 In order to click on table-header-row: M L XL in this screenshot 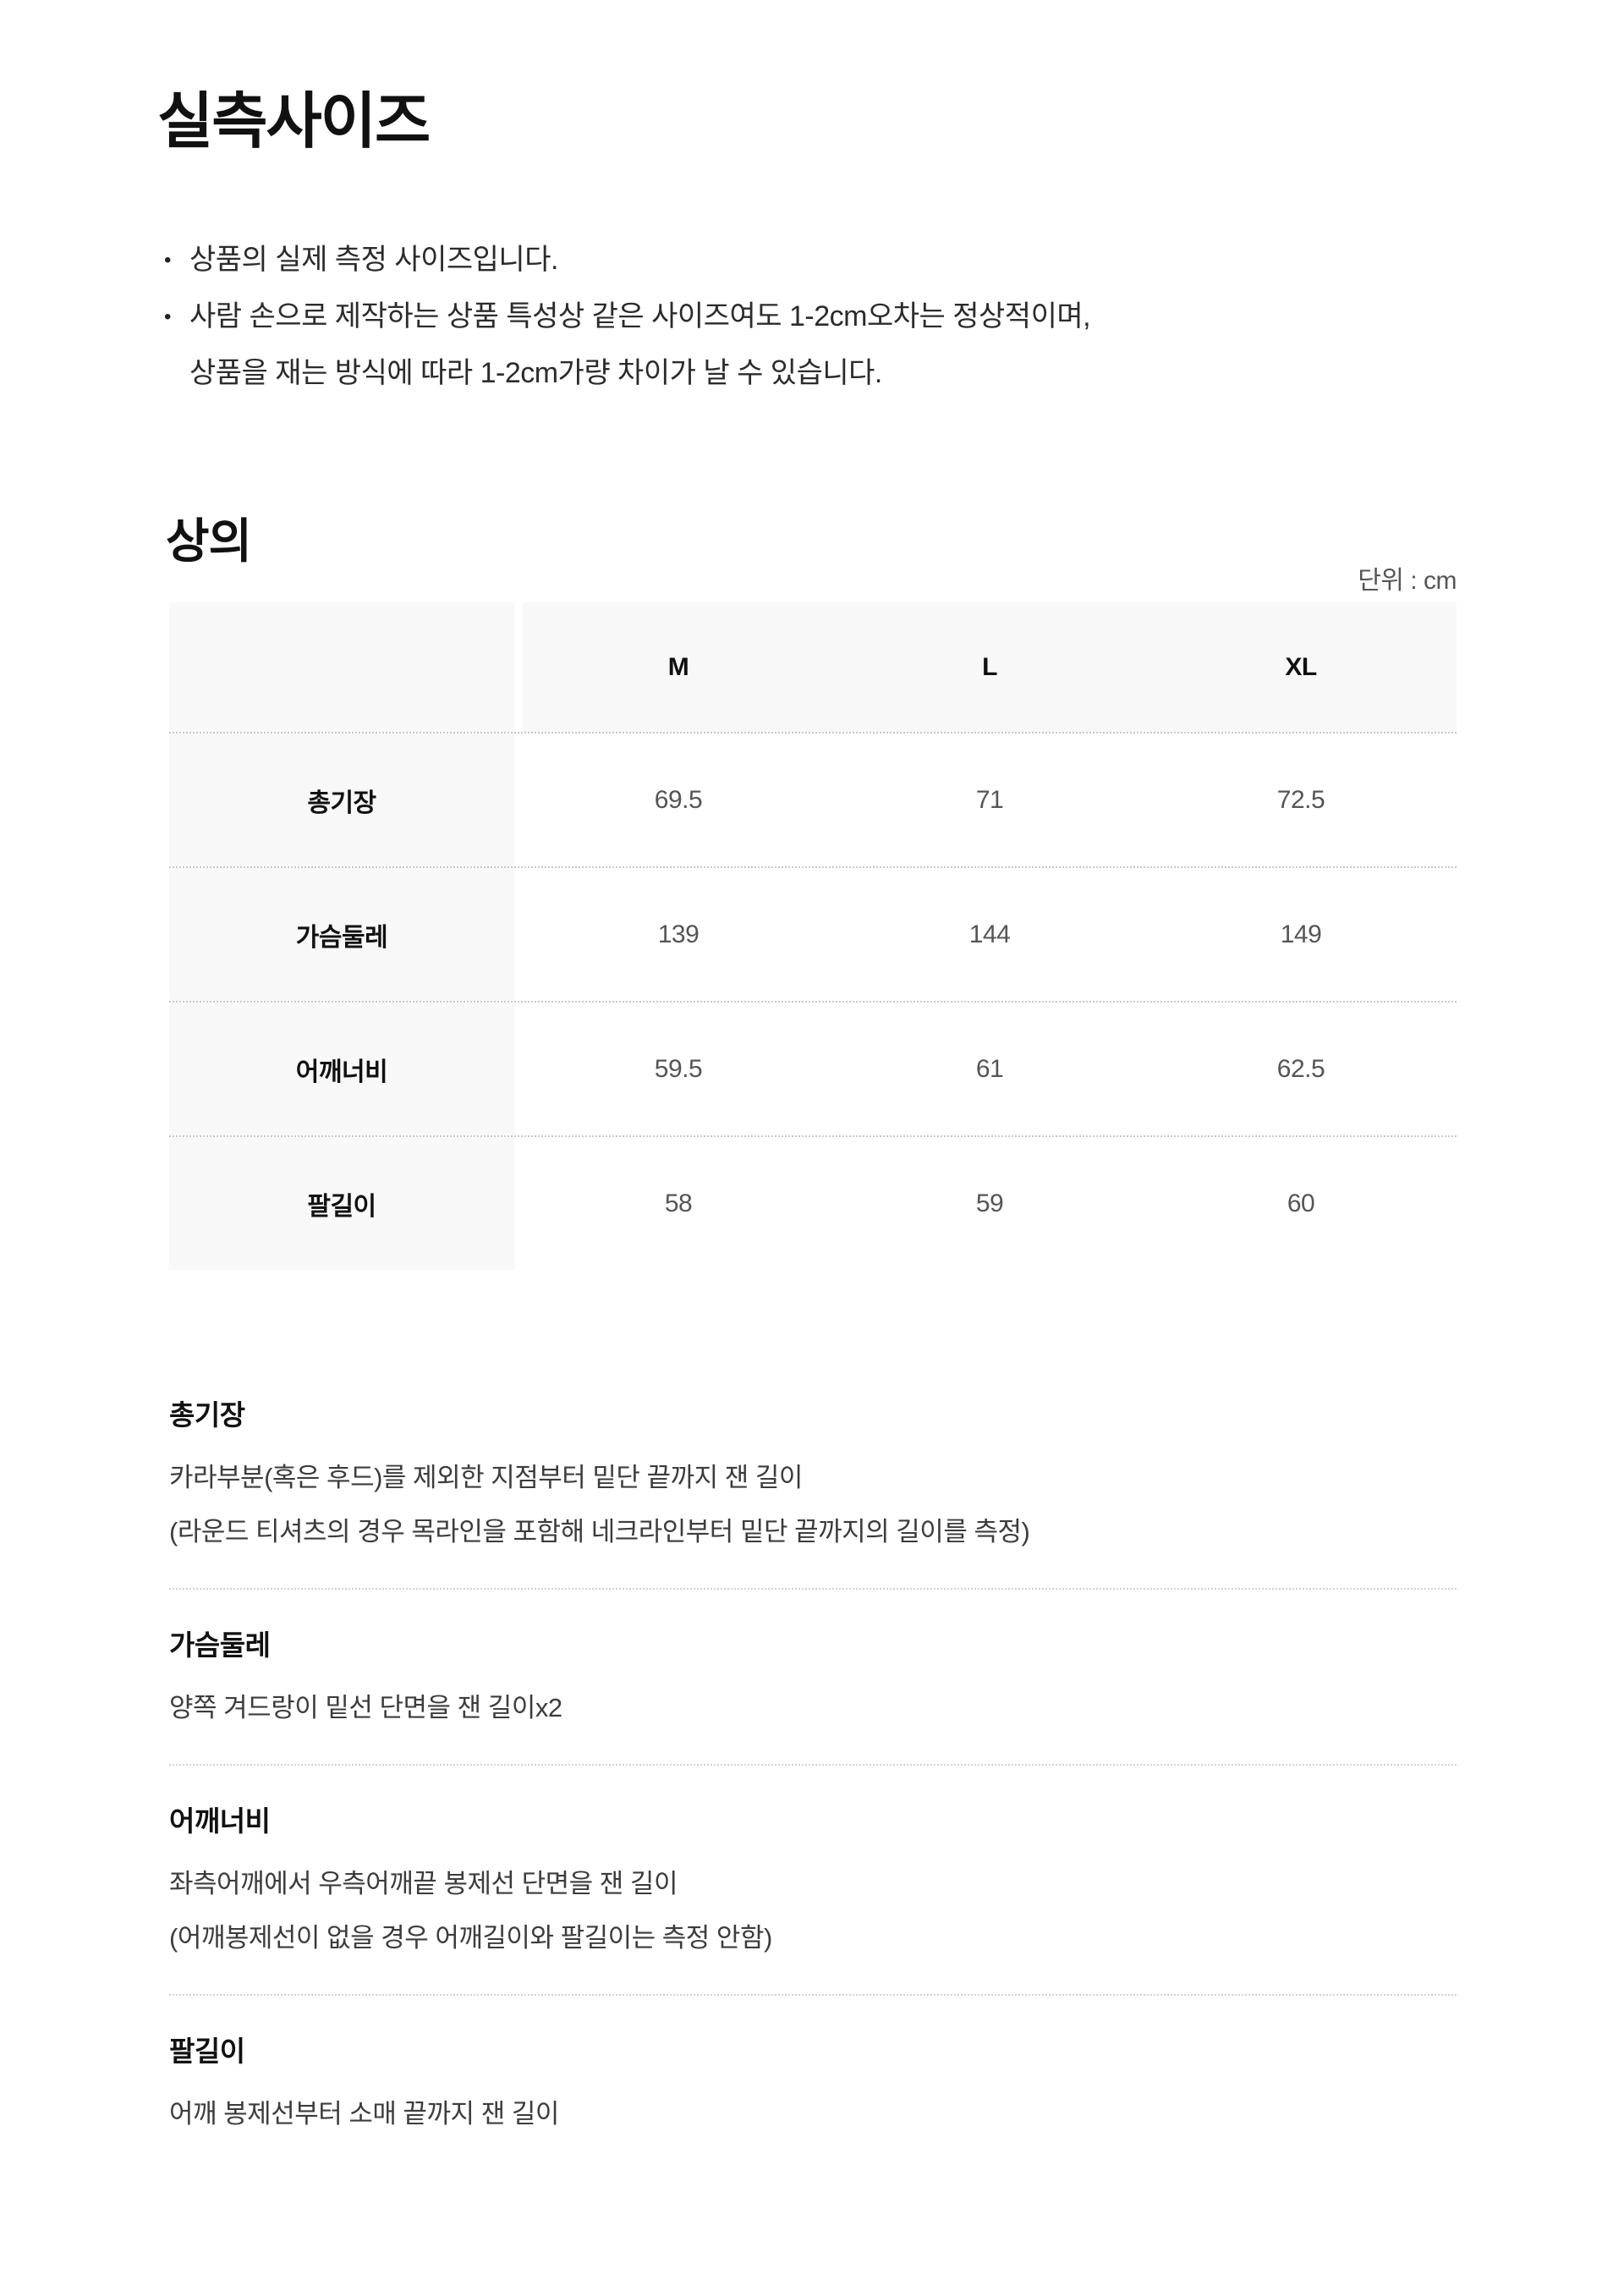, I will do `click(813, 667)`.